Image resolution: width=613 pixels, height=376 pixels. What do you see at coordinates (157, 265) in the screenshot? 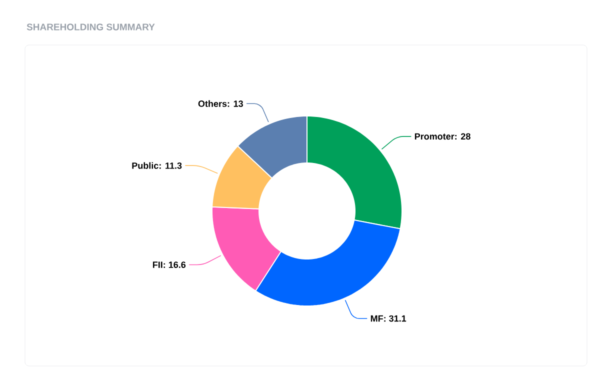
I see `slice-label: FII` at bounding box center [157, 265].